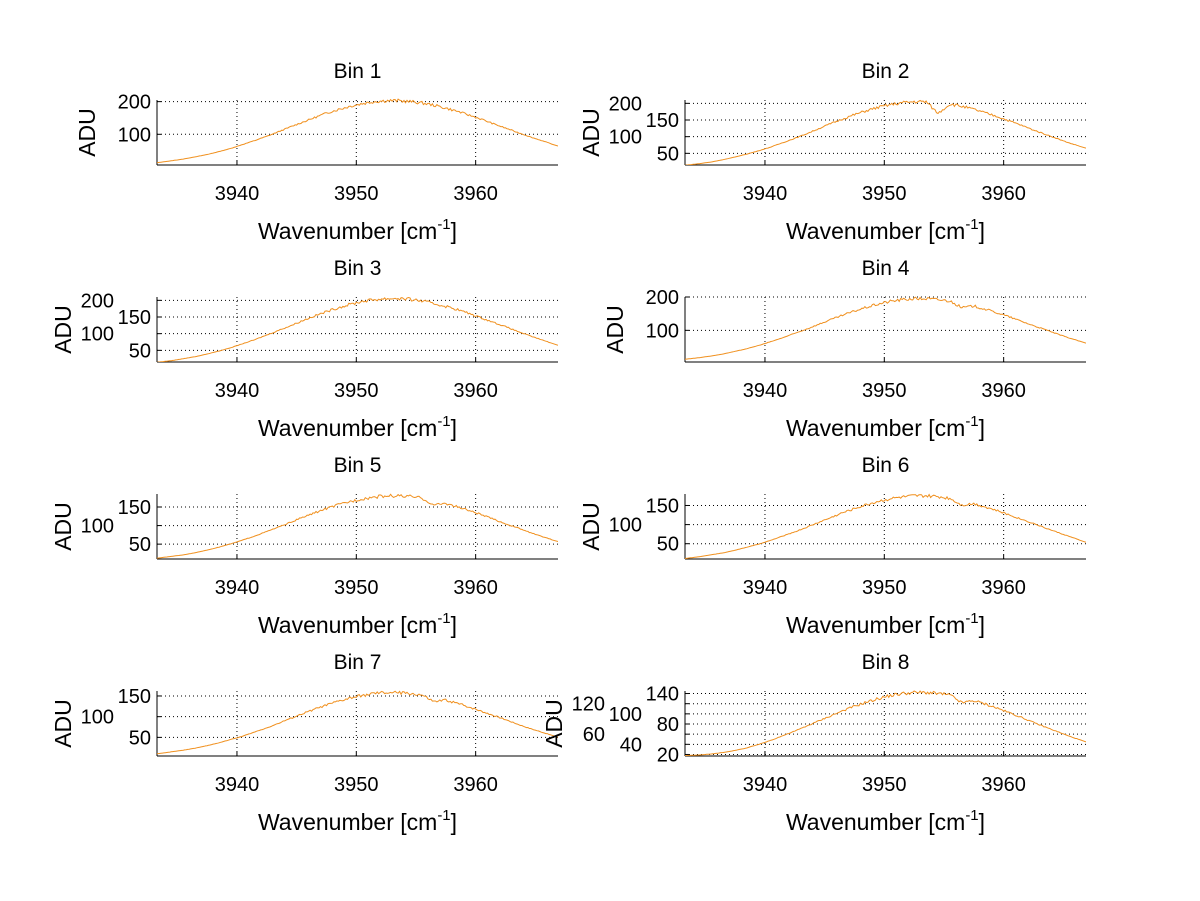 The image size is (1200, 901). I want to click on subplot-title: Bin 1, so click(358, 71).